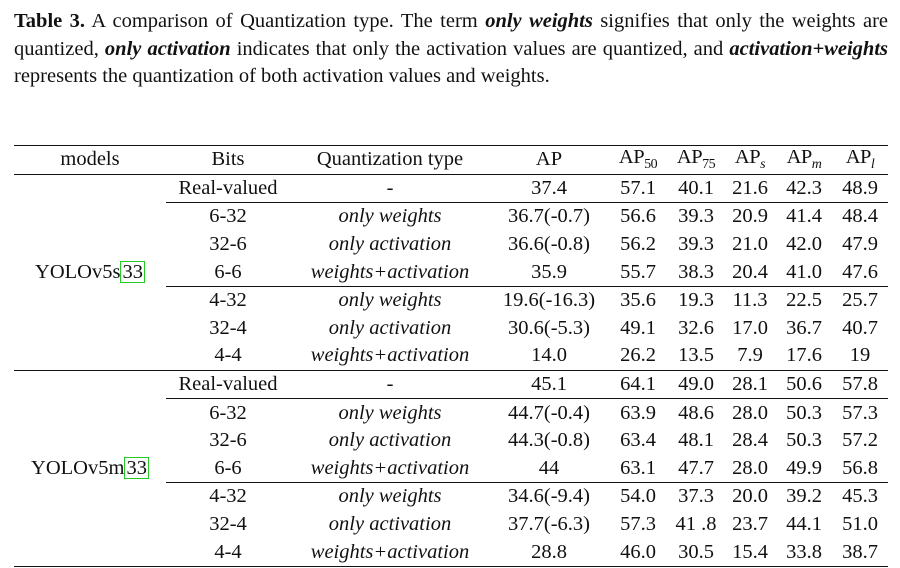 The width and height of the screenshot is (900, 568). I want to click on caption-label: Table 3., so click(50, 21).